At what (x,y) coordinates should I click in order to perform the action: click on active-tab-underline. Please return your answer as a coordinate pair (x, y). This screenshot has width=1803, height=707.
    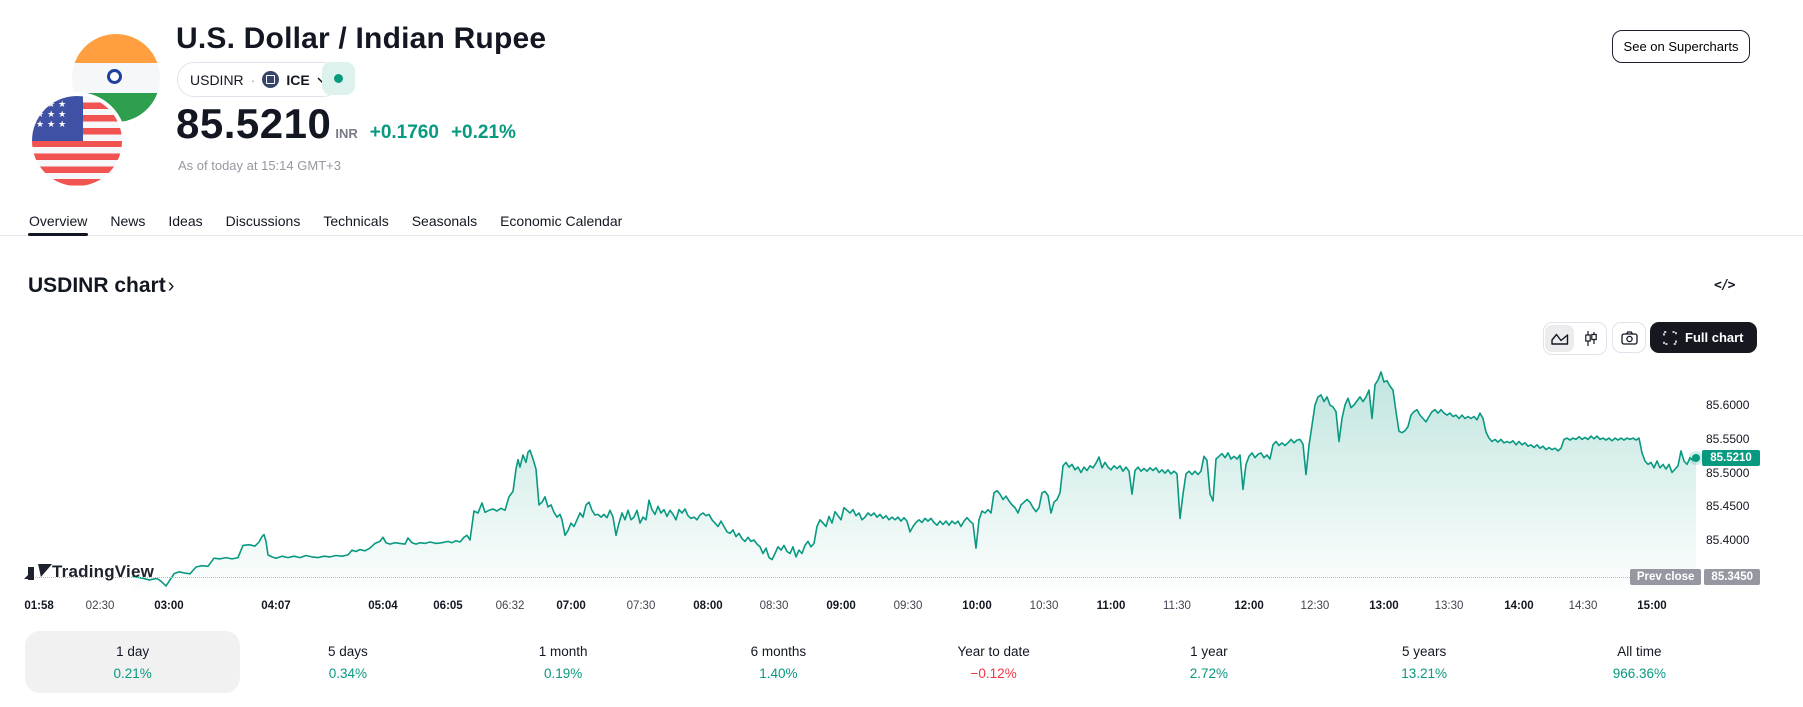
    Looking at the image, I should click on (58, 234).